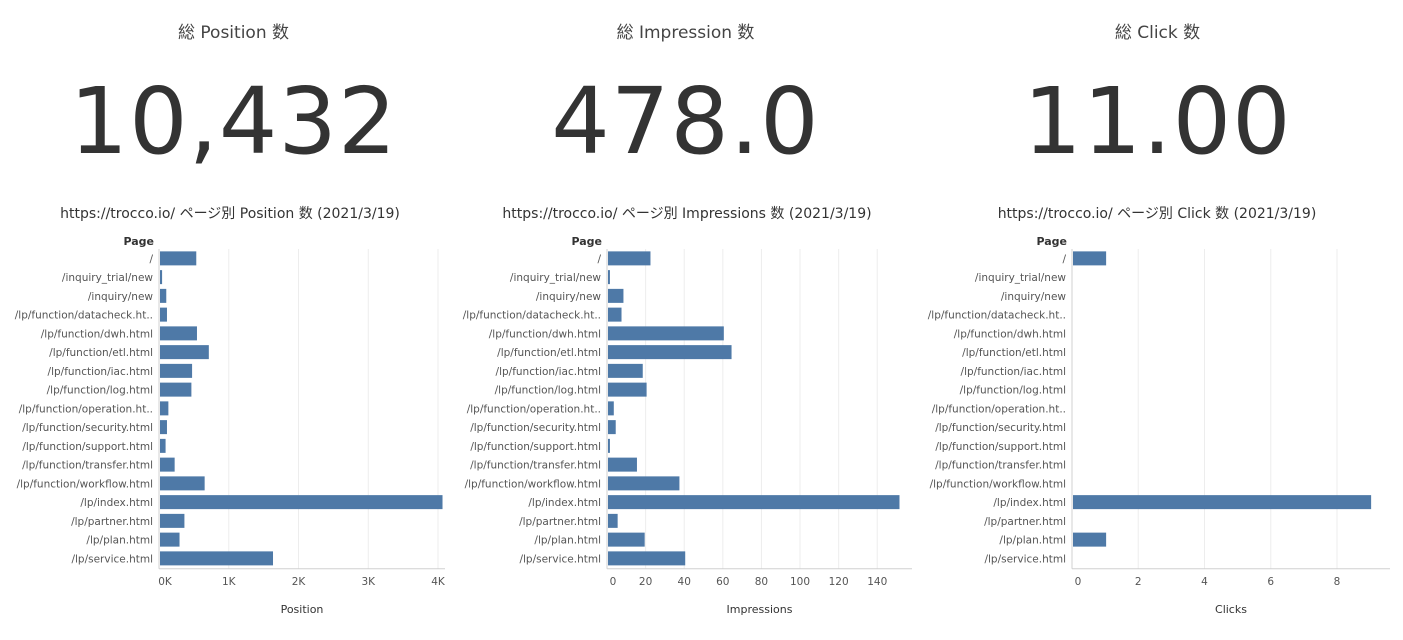  I want to click on kpi-title: 総 Position 数, so click(233, 33).